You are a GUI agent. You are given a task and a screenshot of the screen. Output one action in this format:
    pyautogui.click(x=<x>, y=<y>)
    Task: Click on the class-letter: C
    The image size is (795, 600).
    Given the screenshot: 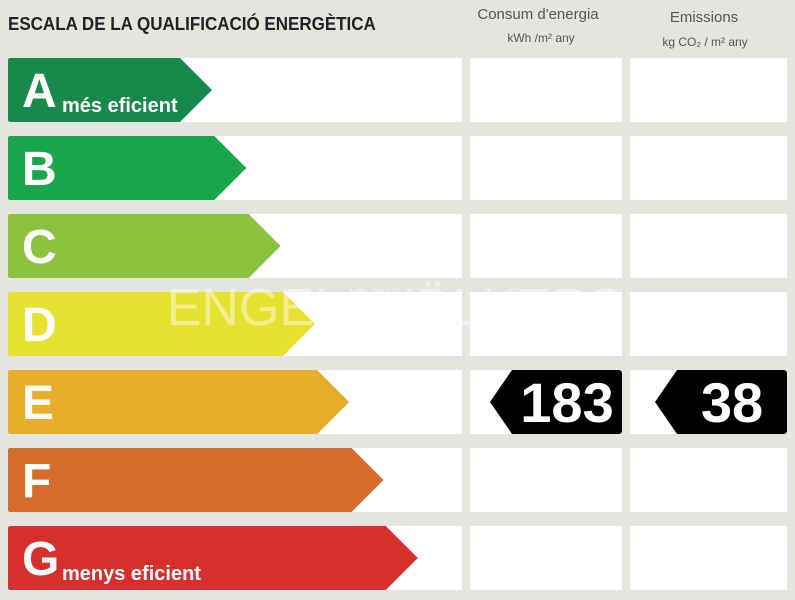 What is the action you would take?
    pyautogui.click(x=39, y=247)
    